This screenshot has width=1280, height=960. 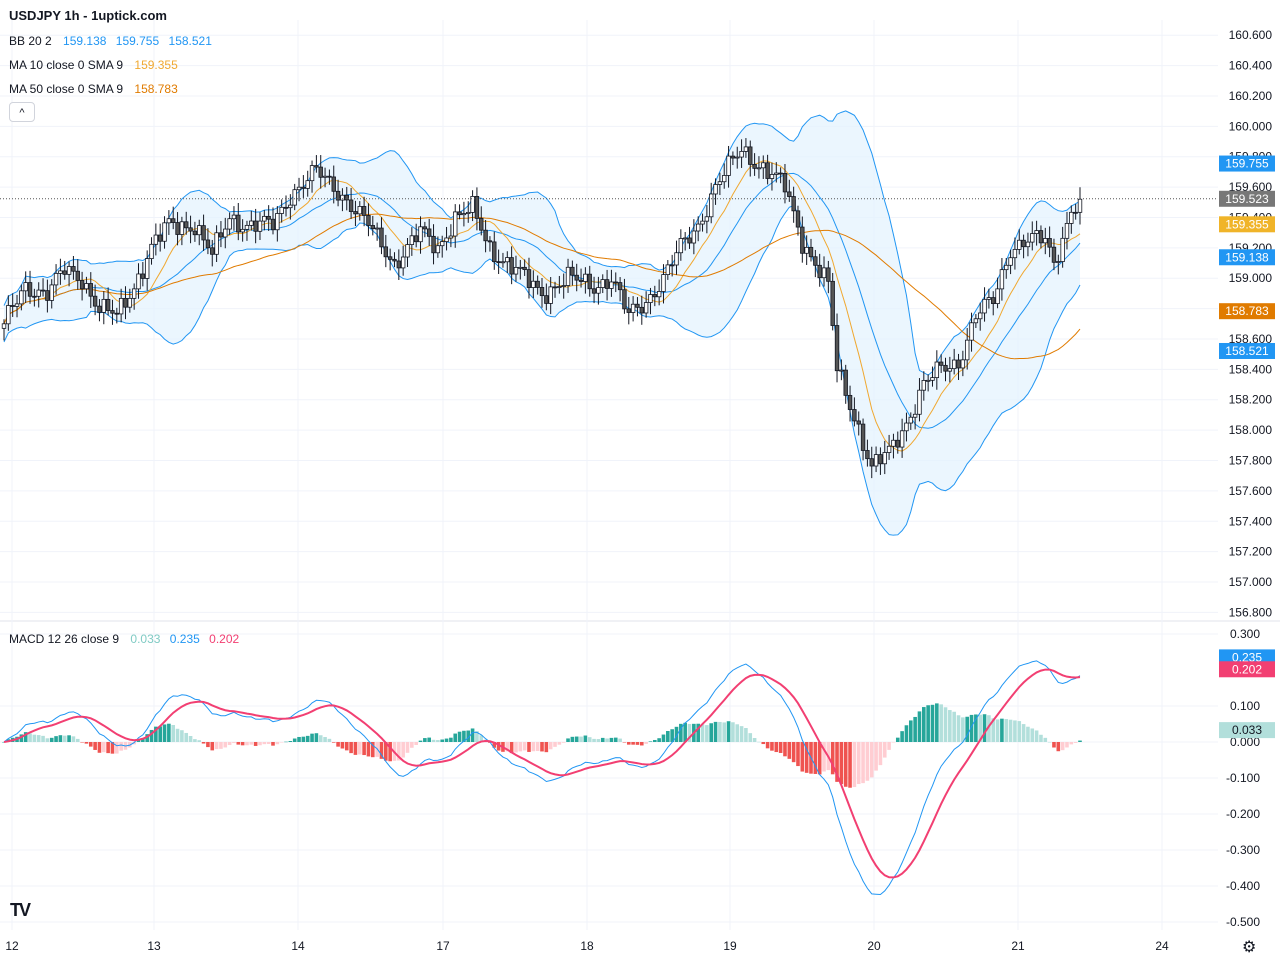 What do you see at coordinates (113, 41) in the screenshot?
I see `bb-legend: BB 20 2 159.138 159.755 158.521` at bounding box center [113, 41].